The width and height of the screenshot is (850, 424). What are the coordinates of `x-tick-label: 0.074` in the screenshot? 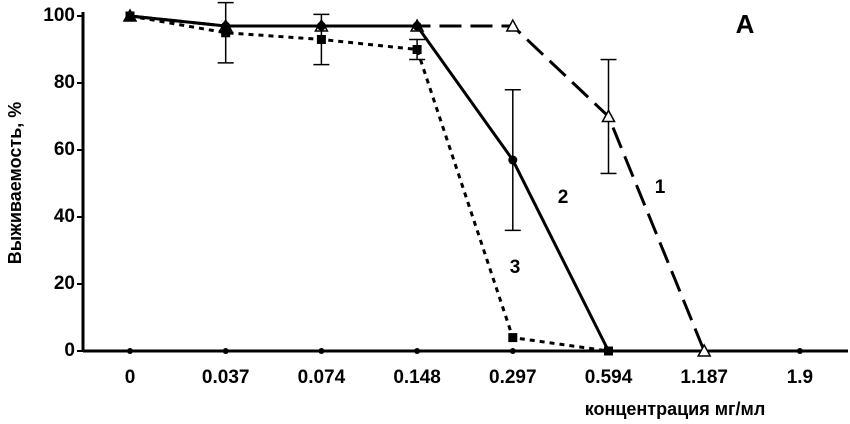 It's located at (322, 377).